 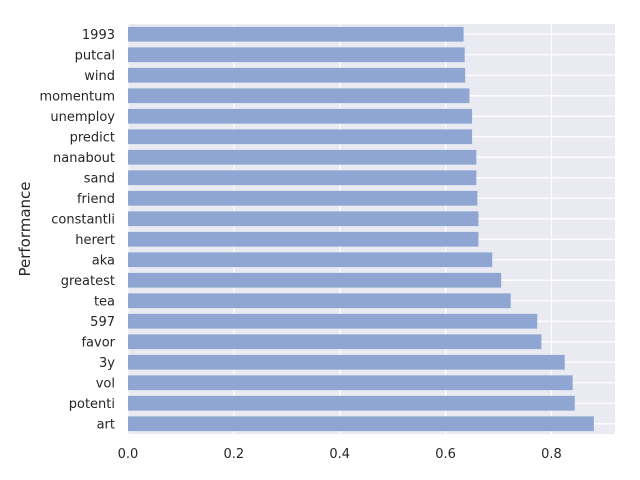 What do you see at coordinates (297, 75) in the screenshot?
I see `bar-wind` at bounding box center [297, 75].